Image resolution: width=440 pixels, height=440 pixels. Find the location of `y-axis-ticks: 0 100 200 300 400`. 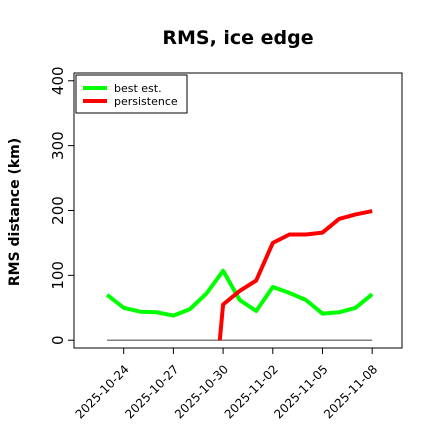

y-axis-ticks: 0 100 200 300 400 is located at coordinates (61, 205).